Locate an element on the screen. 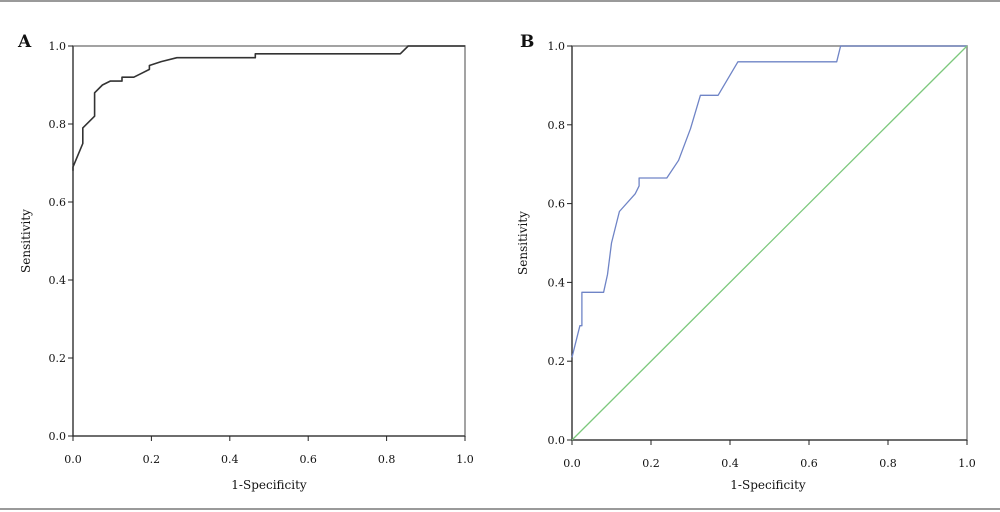  panel-b-x-tick-label: 1.0 is located at coordinates (967, 463).